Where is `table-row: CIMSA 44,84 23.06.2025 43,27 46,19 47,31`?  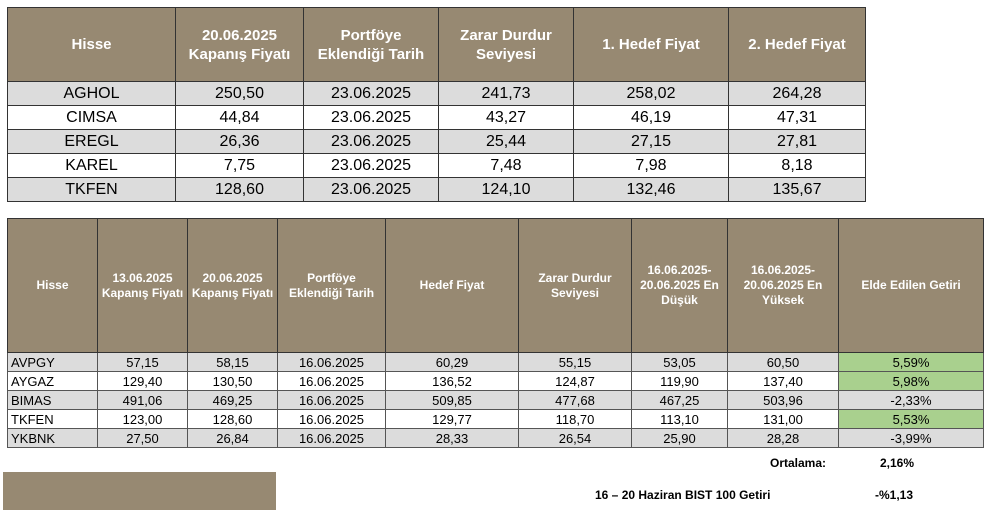
table-row: CIMSA 44,84 23.06.2025 43,27 46,19 47,31 is located at coordinates (436, 117).